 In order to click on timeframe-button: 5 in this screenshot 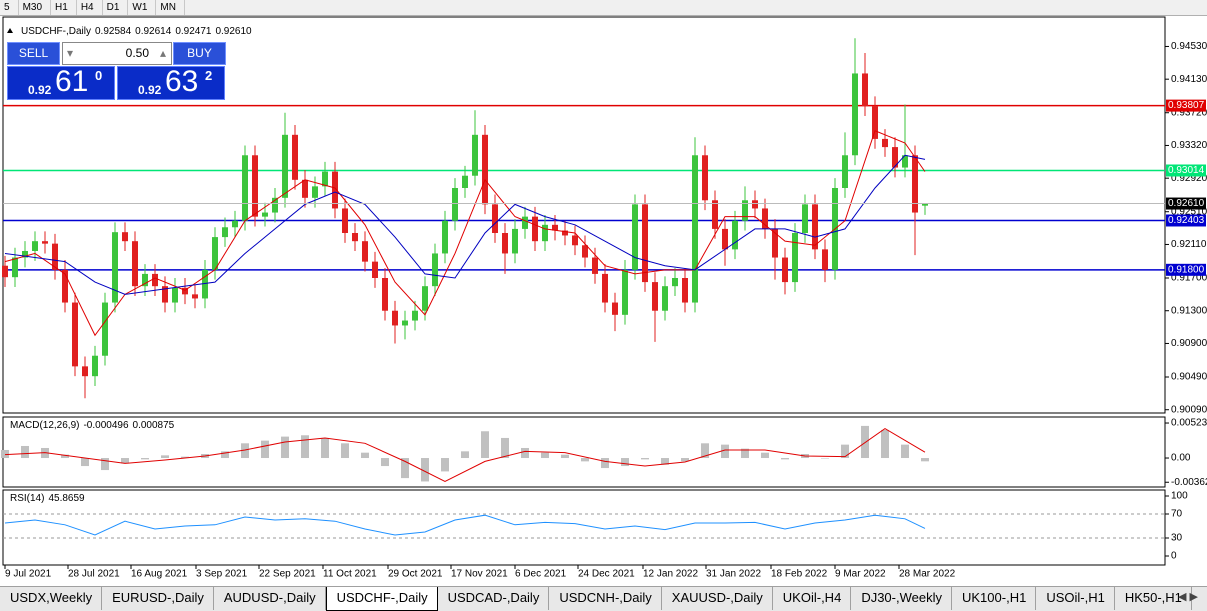, I will do `click(9, 7)`.